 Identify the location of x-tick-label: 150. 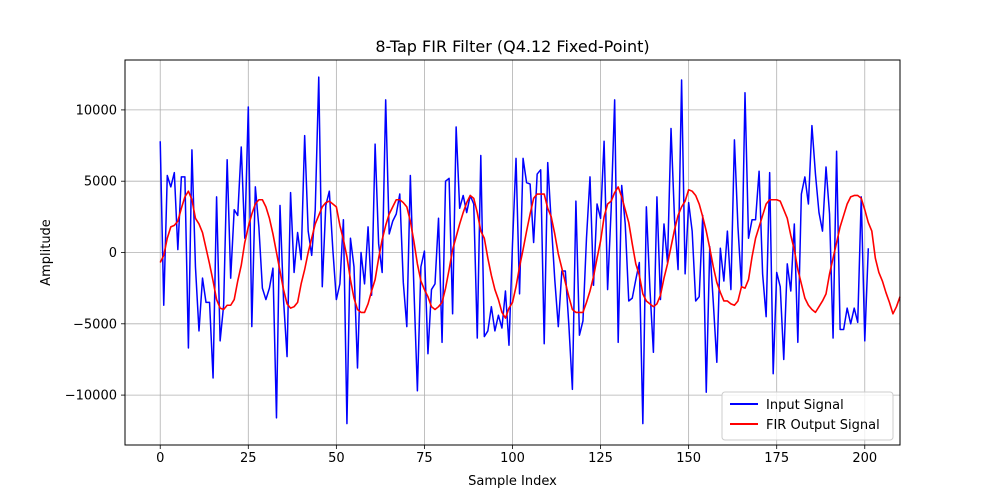
(688, 458).